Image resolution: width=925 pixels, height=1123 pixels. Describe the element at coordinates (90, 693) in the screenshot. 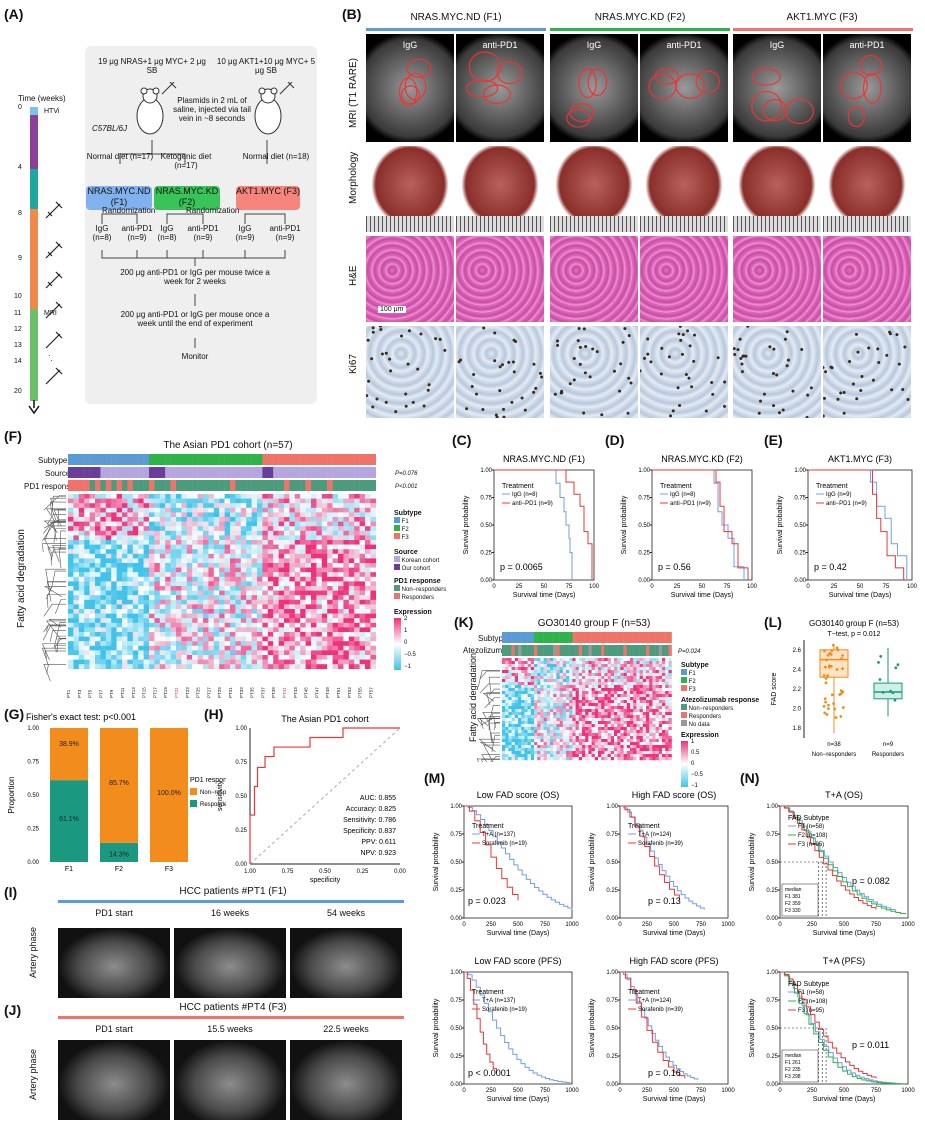

I see `svg-text: PT5` at that location.